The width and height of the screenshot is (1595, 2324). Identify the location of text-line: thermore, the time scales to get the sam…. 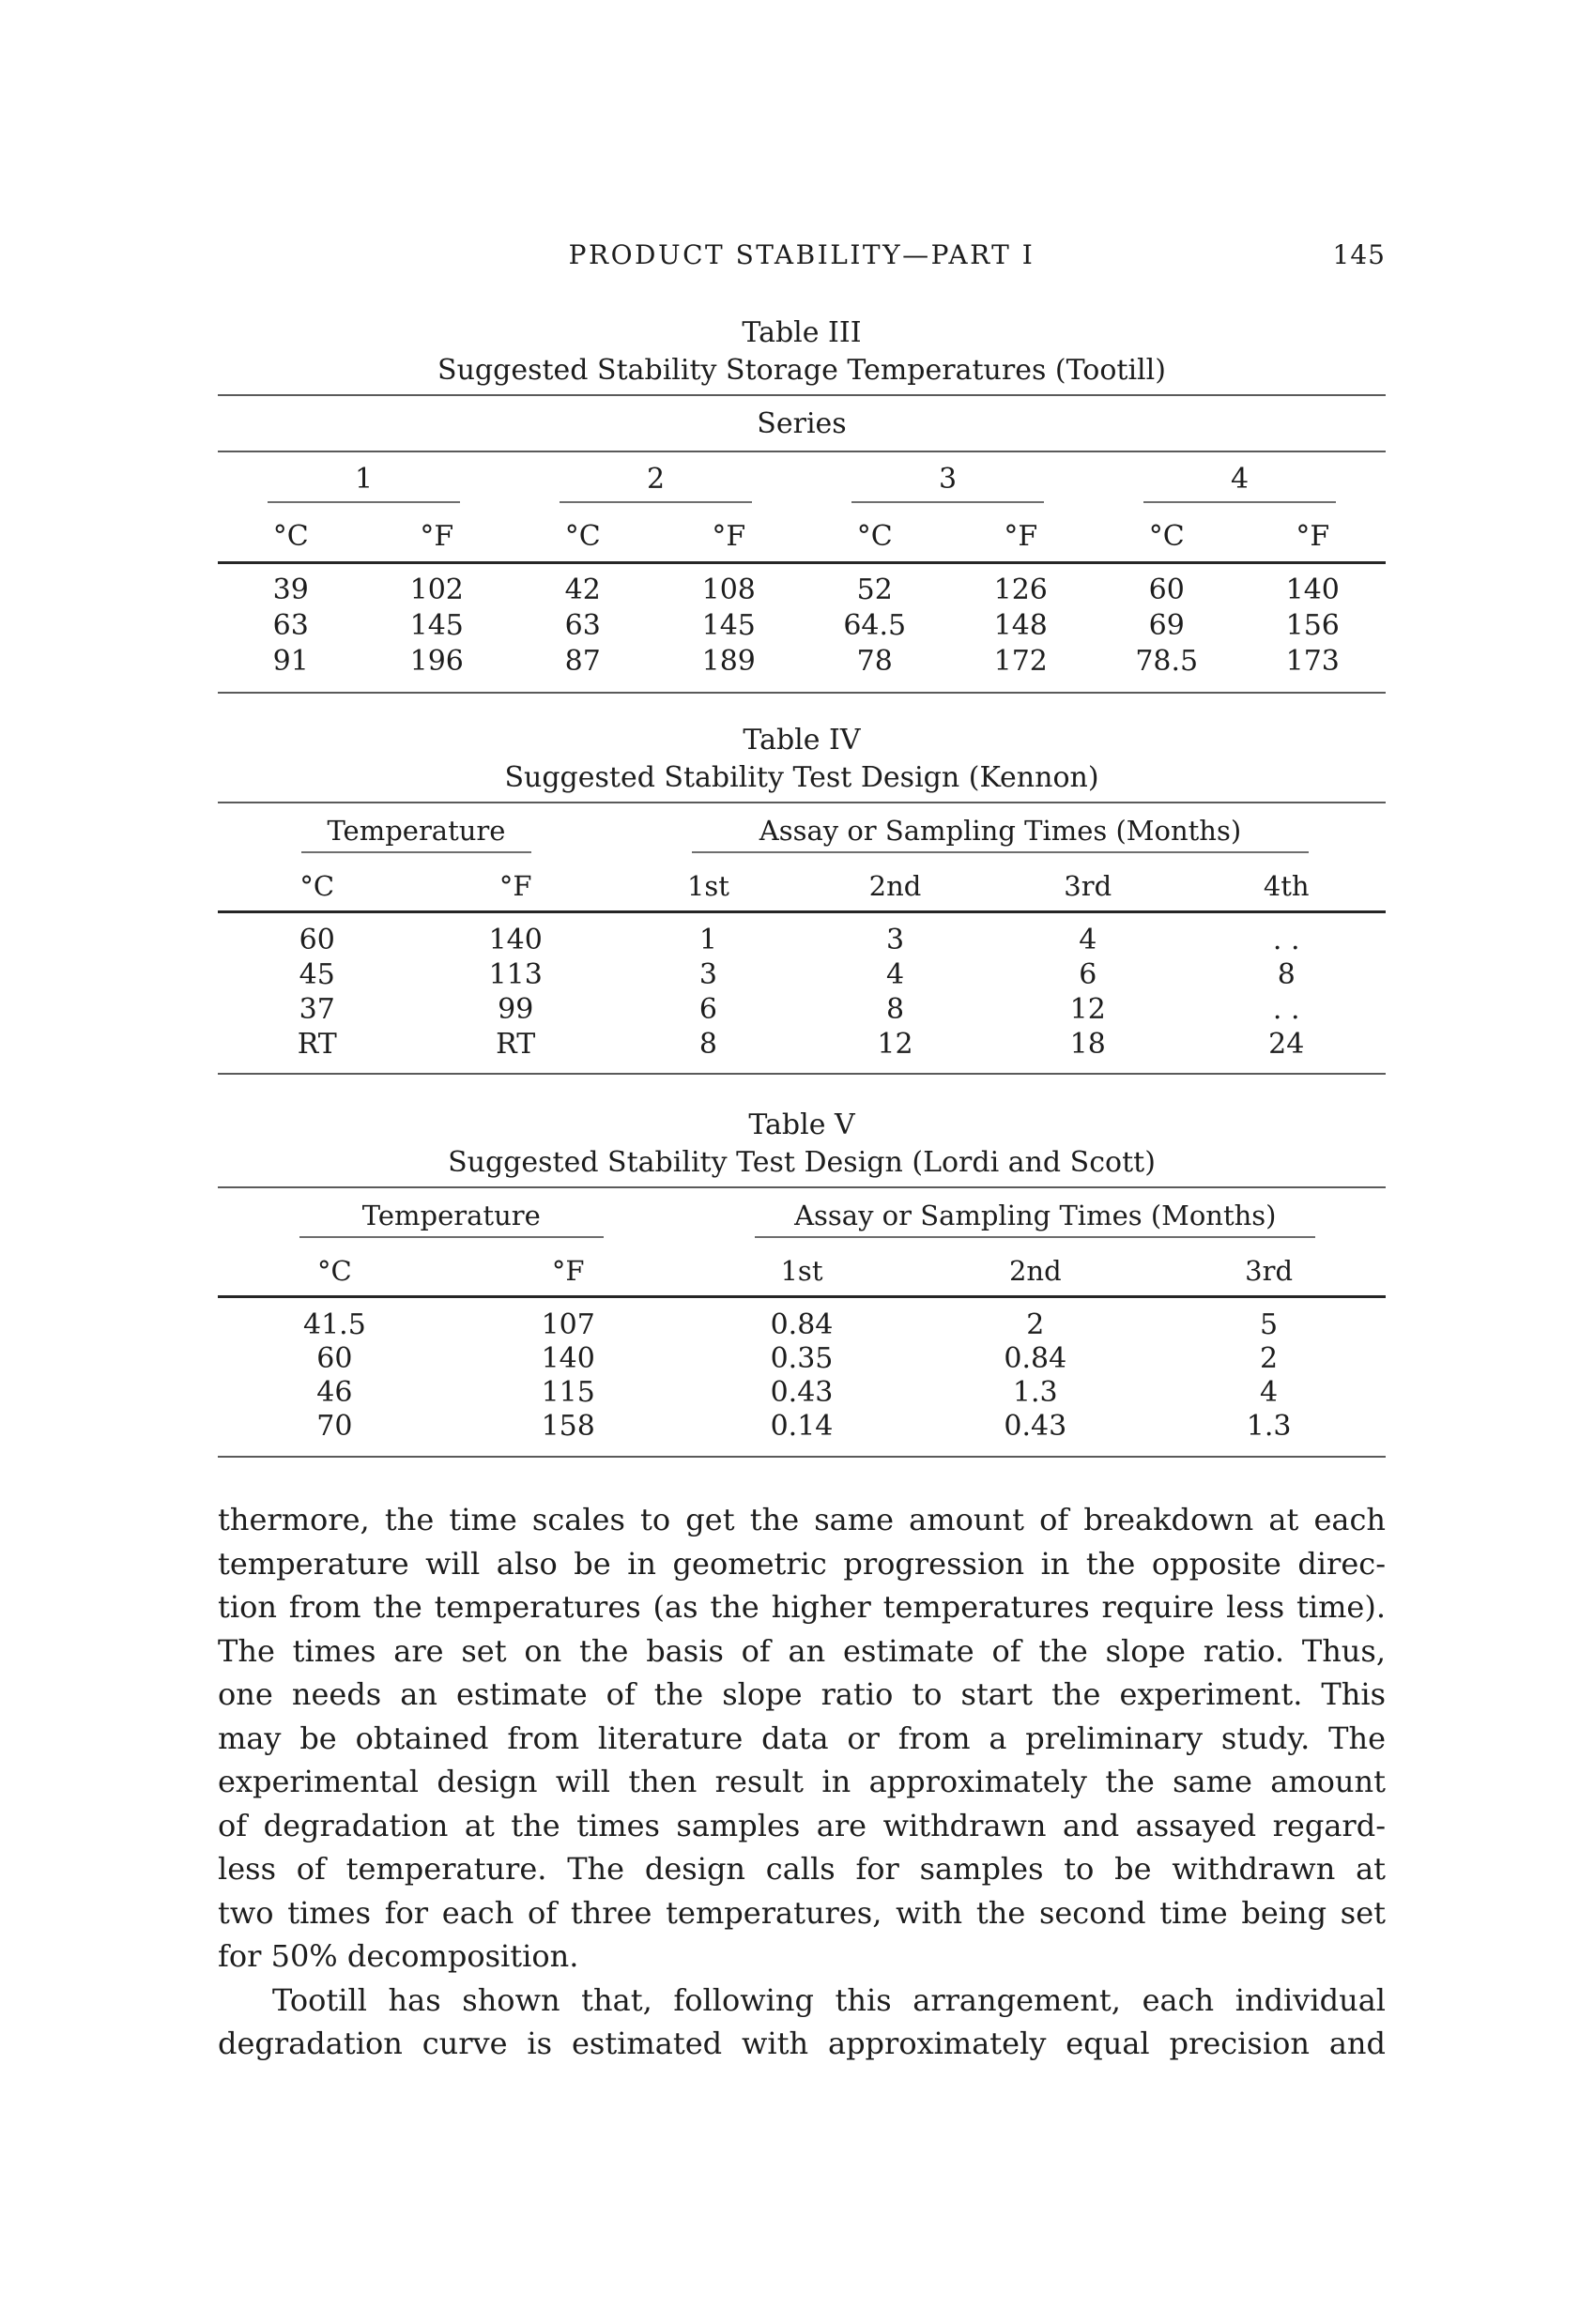
(802, 1519).